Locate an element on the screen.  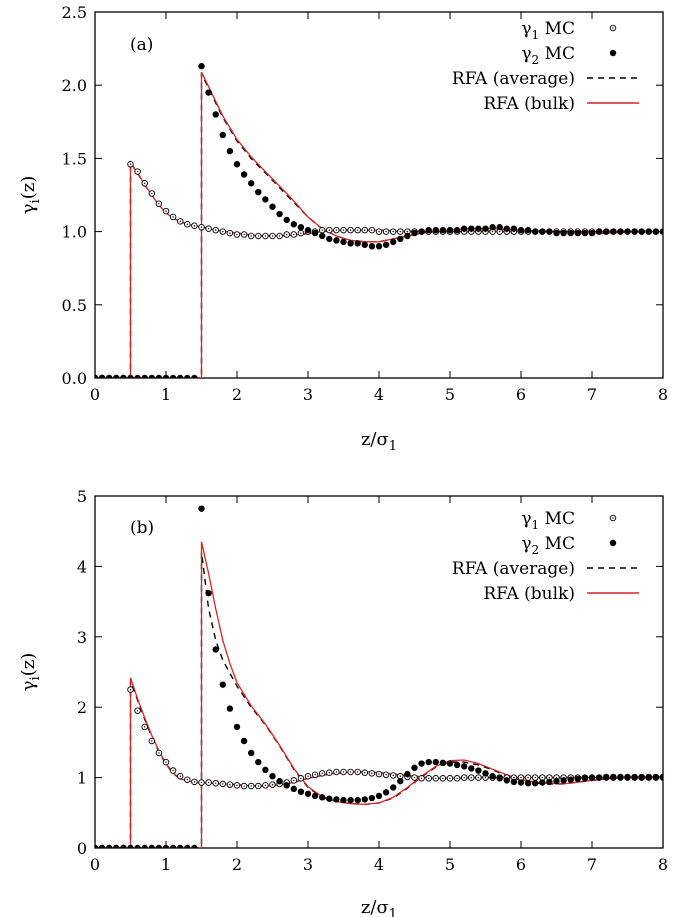
legend-label-rest: MC is located at coordinates (557, 54).